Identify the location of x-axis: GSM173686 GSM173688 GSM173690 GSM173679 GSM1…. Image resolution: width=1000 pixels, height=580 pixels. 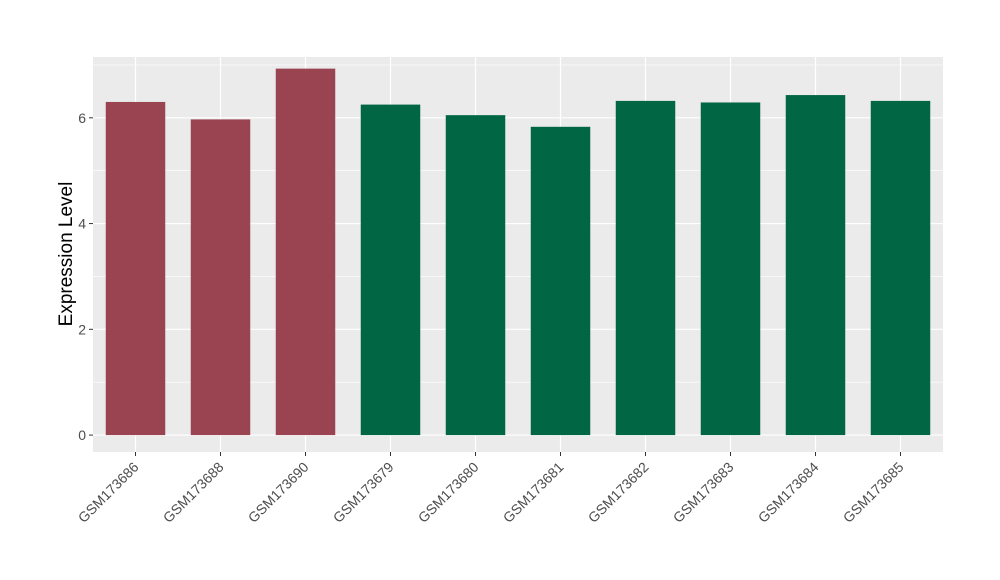
(491, 489).